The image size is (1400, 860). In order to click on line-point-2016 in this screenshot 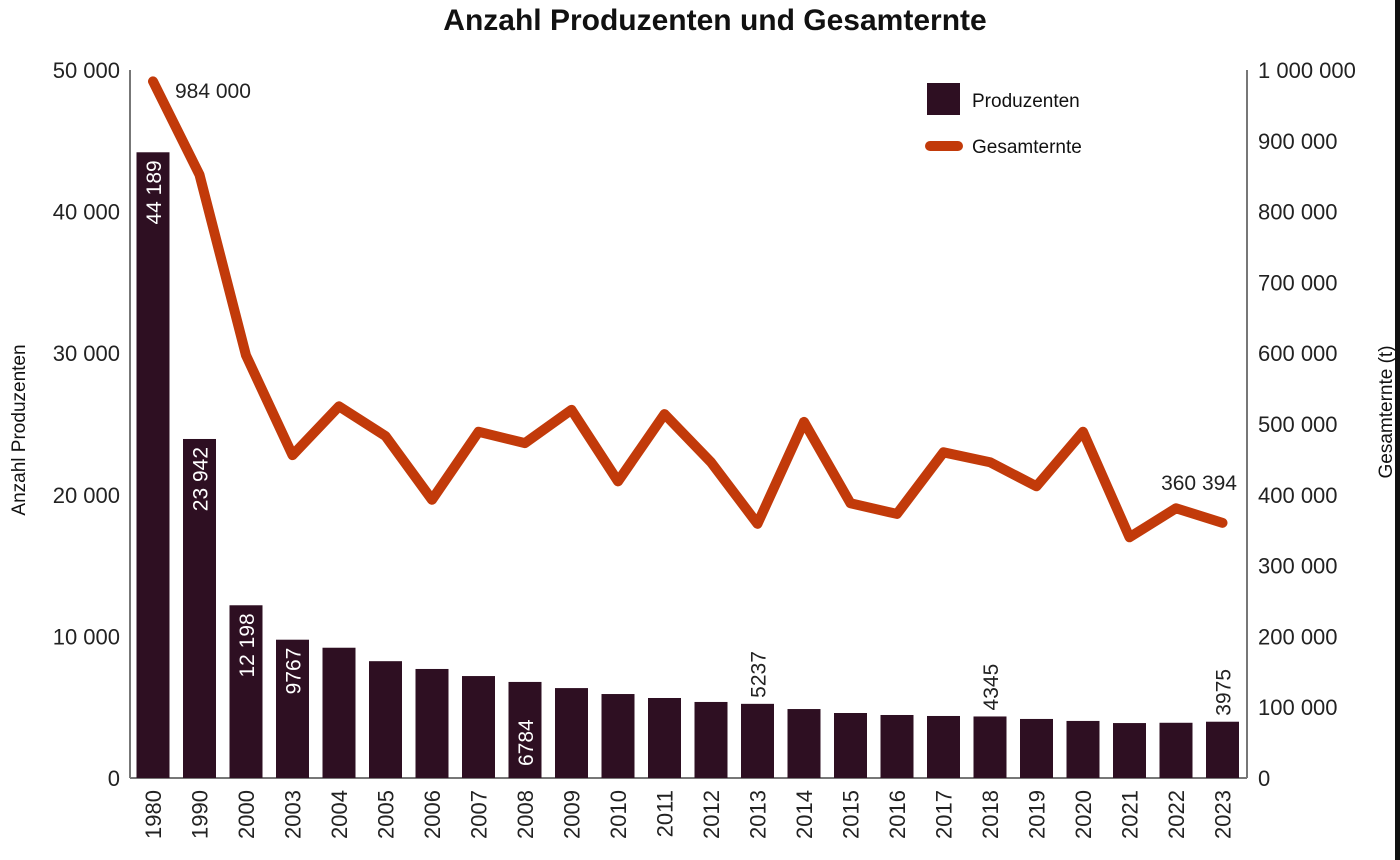, I will do `click(897, 513)`.